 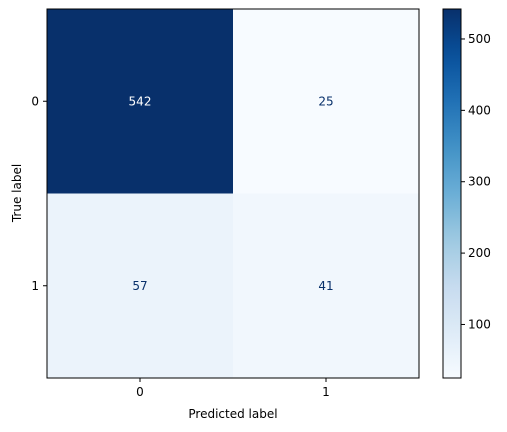 I want to click on x-tick-label: 1, so click(x=326, y=392).